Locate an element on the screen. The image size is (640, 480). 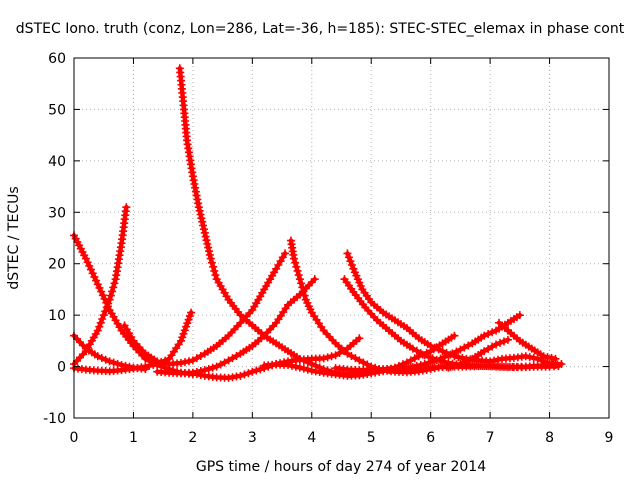
x-tick-label: 2 is located at coordinates (192, 438).